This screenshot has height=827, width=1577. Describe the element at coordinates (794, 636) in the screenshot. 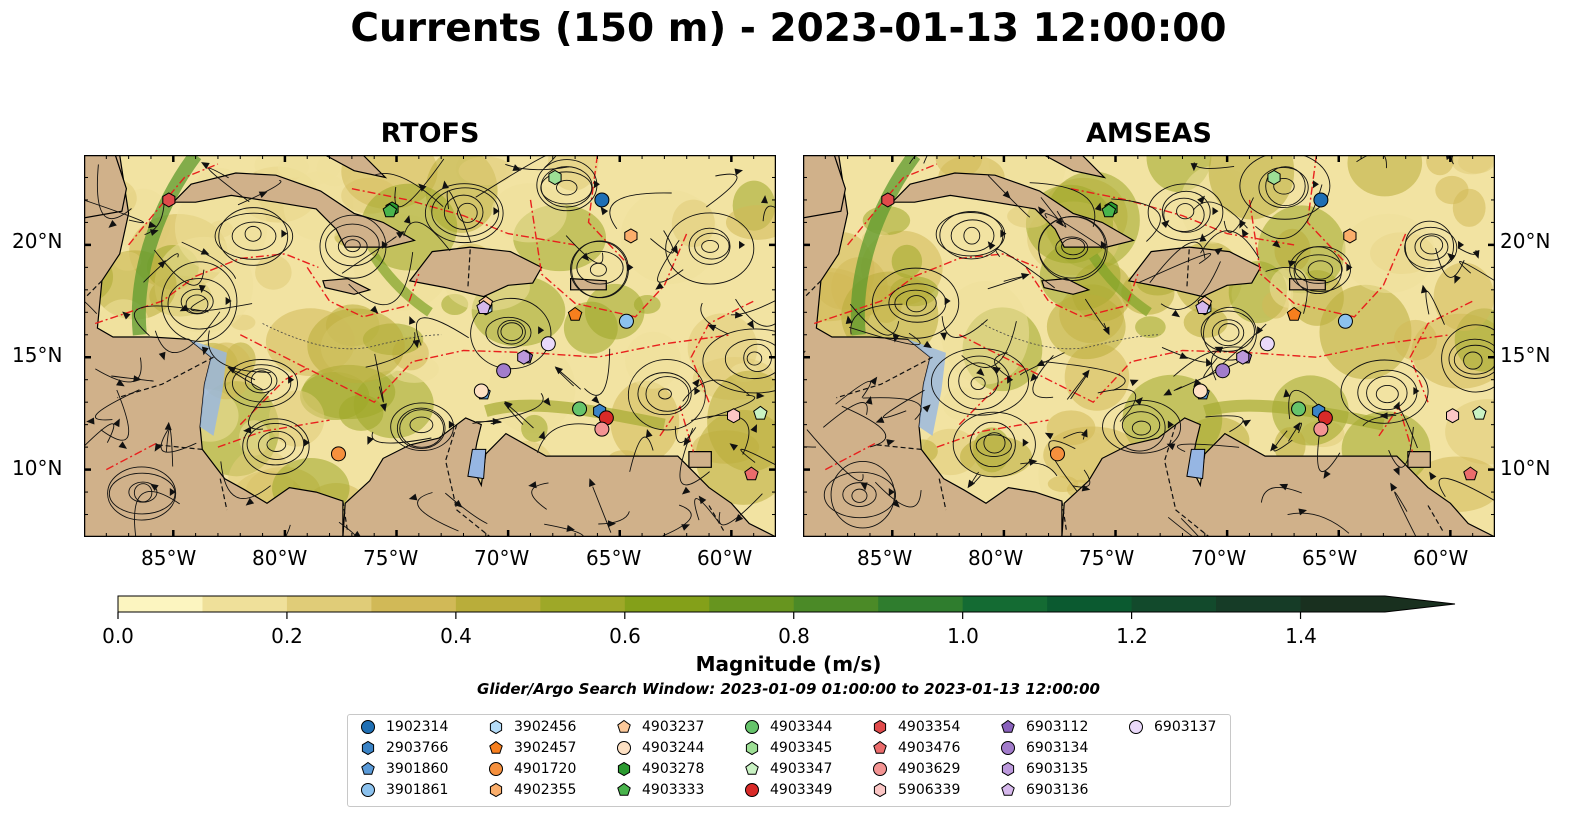

I see `colorbar-tick-label: 0.8` at that location.